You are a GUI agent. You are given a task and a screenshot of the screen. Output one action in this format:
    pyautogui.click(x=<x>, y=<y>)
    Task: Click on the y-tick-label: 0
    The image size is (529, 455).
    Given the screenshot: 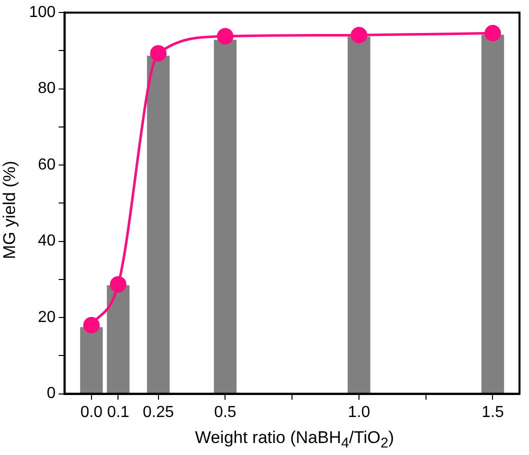 What is the action you would take?
    pyautogui.click(x=51, y=393)
    